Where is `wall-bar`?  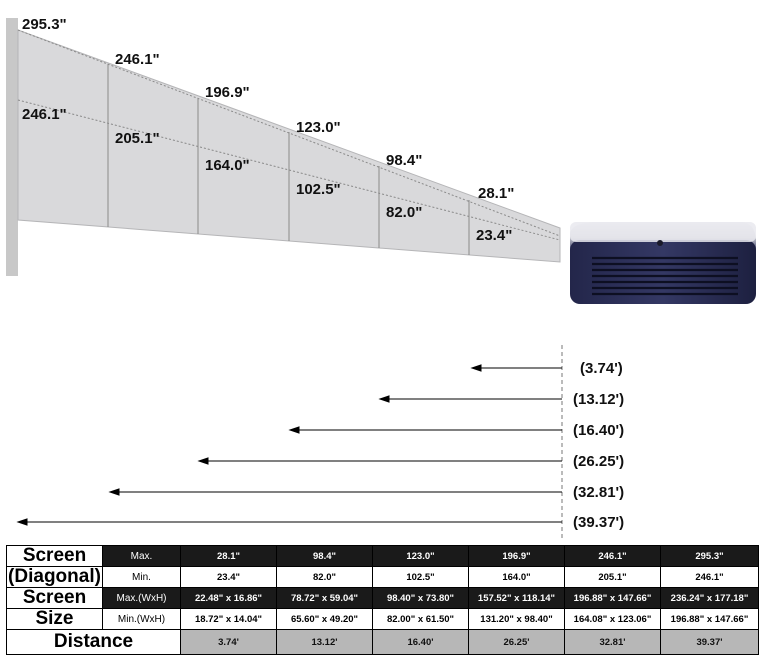 wall-bar is located at coordinates (12, 147).